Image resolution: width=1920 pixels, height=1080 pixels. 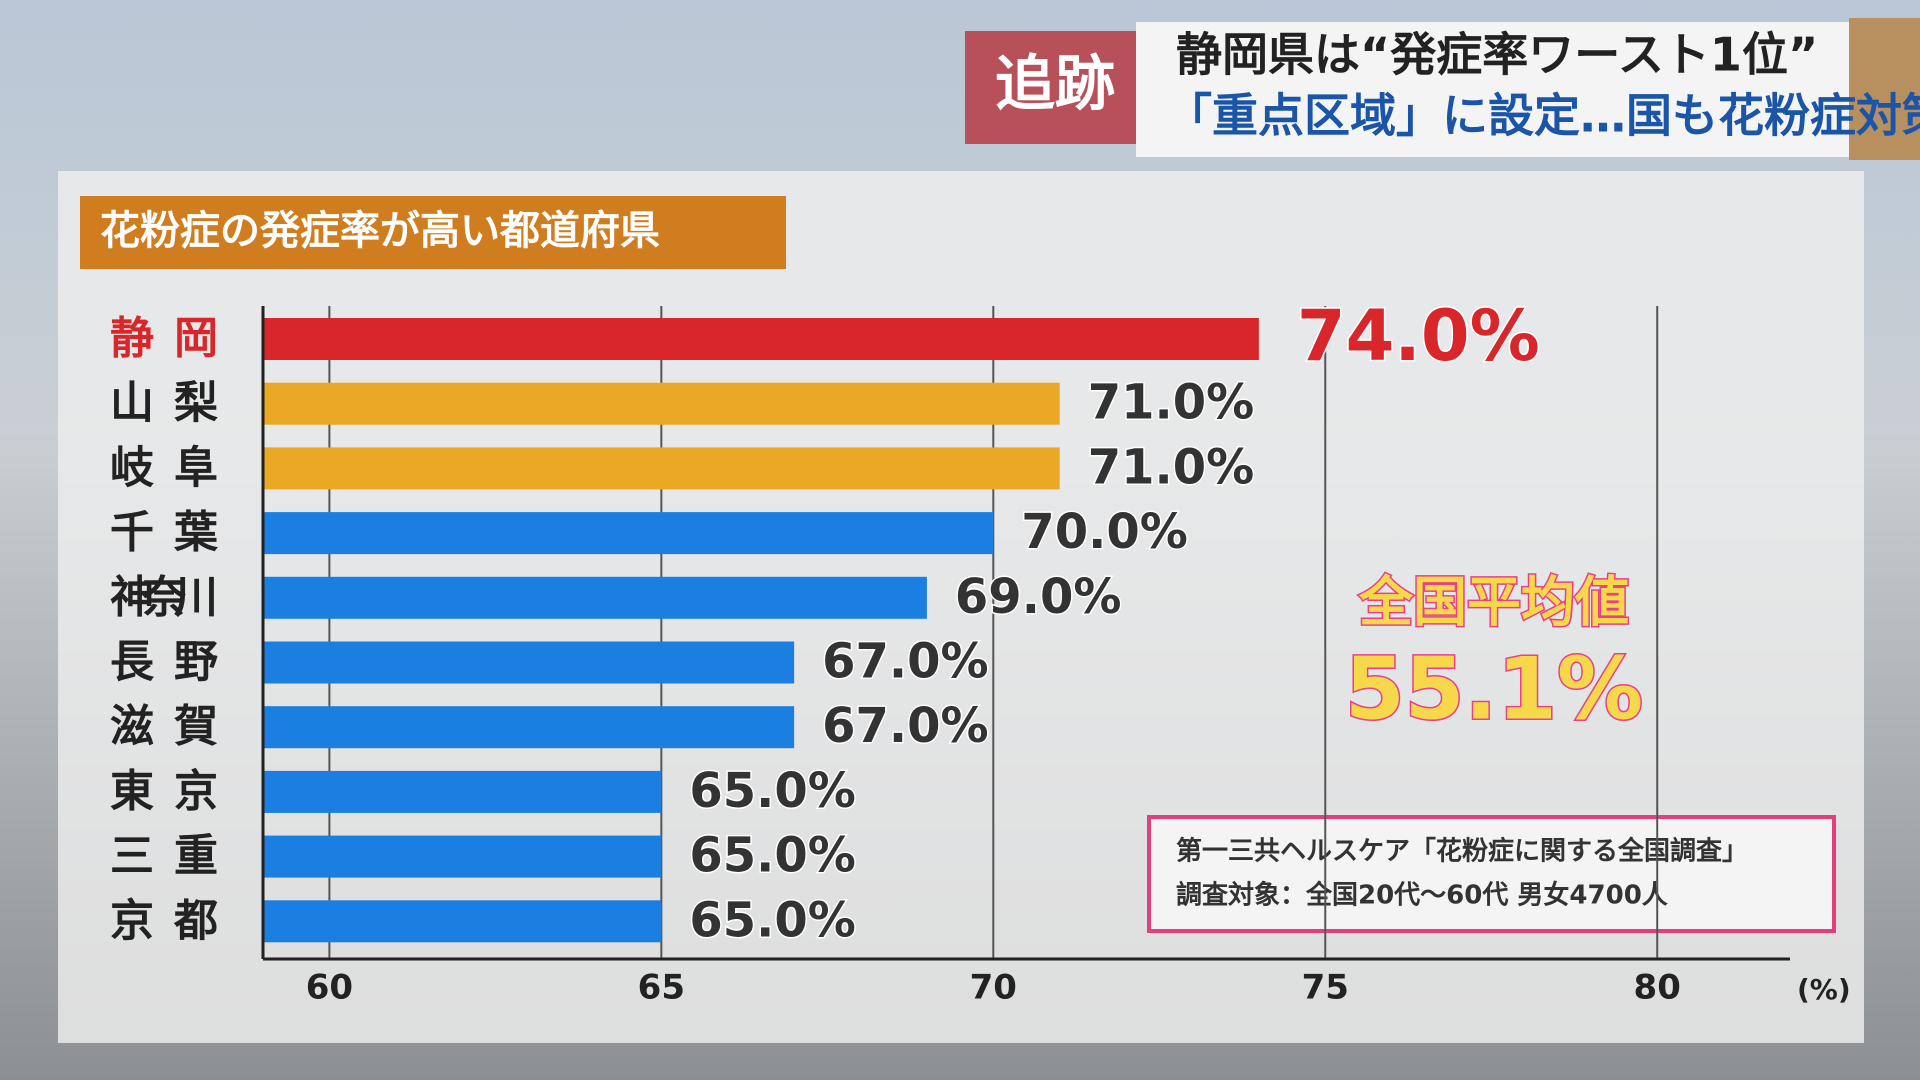 What do you see at coordinates (1104, 532) in the screenshot?
I see `value-label: 70.0%` at bounding box center [1104, 532].